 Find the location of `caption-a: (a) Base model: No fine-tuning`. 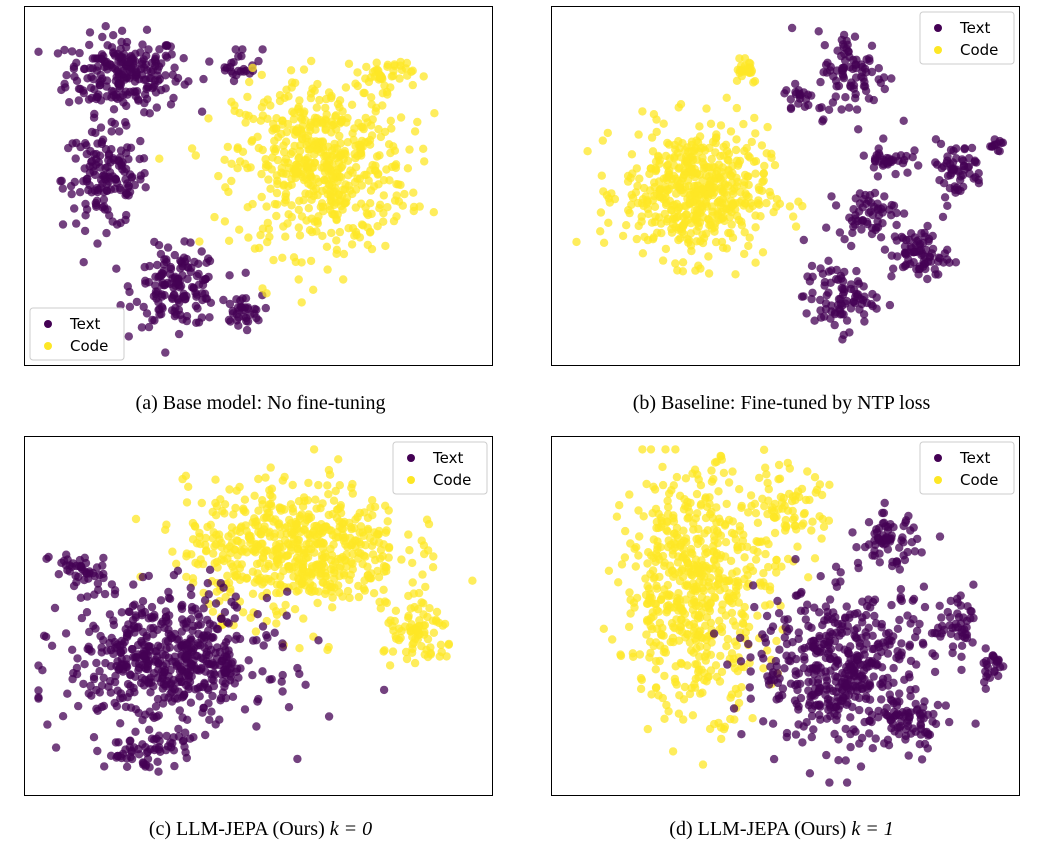

caption-a: (a) Base model: No fine-tuning is located at coordinates (260, 403).